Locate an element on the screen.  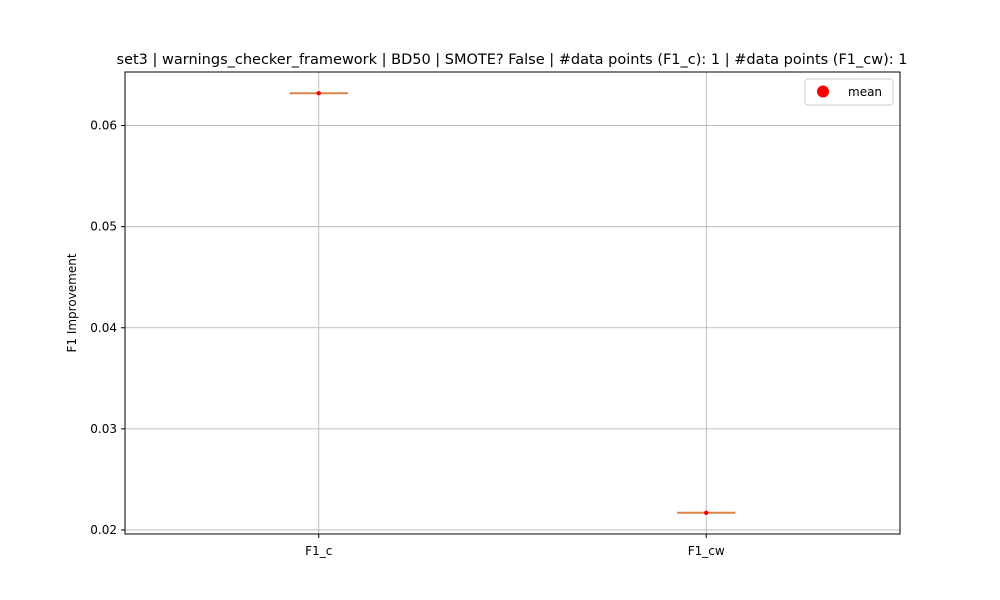
y-tick-label: 0.03 is located at coordinates (103, 429).